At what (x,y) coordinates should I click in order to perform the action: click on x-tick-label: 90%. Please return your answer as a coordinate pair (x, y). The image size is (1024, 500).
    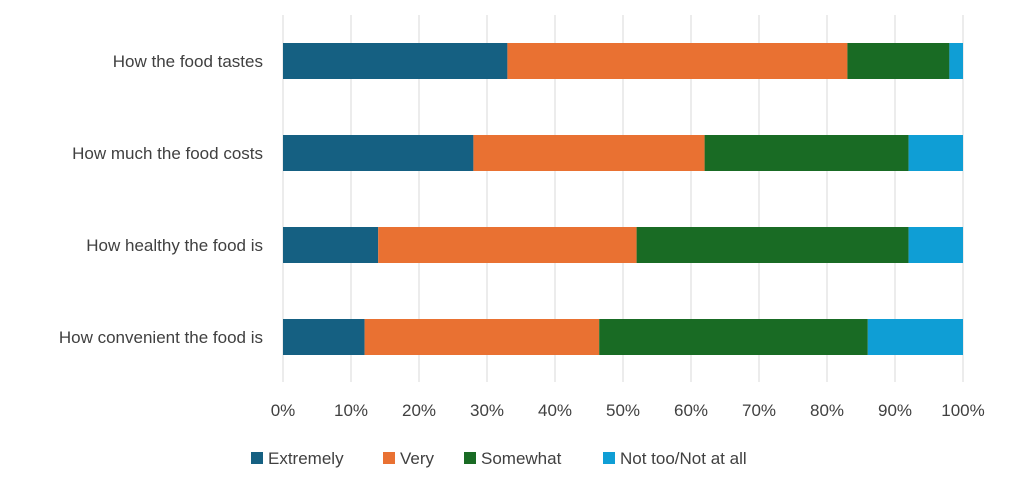
    Looking at the image, I should click on (895, 410).